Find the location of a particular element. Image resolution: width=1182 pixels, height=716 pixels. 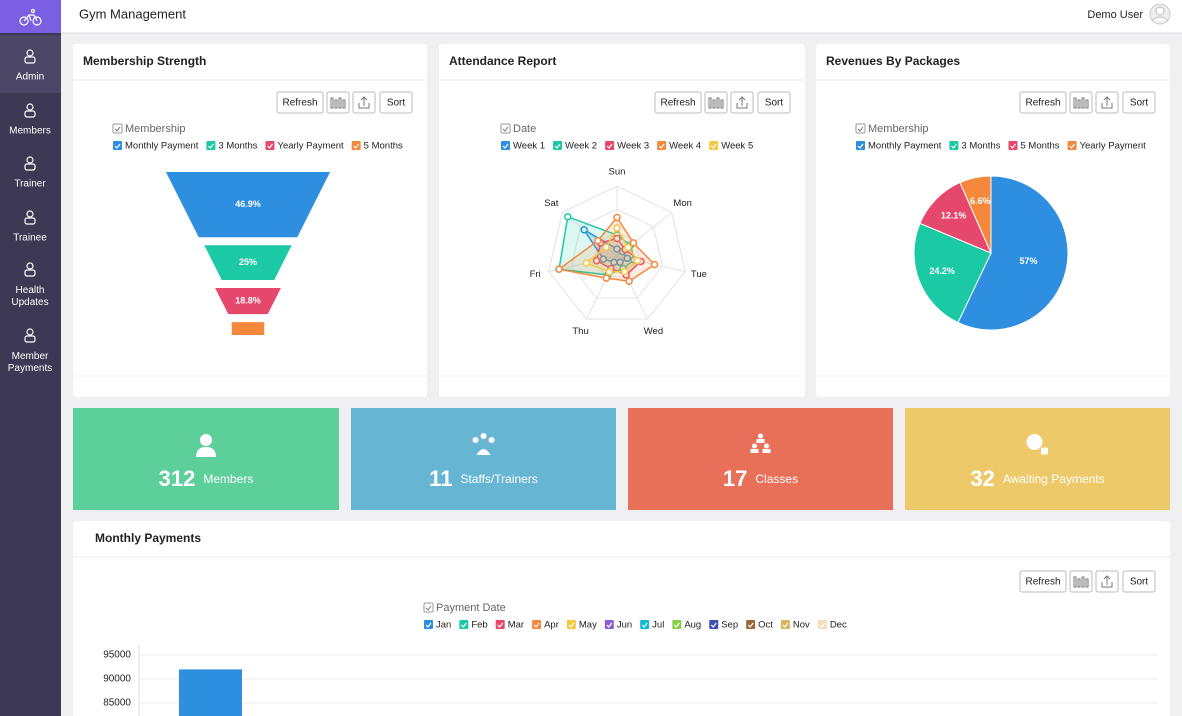

menu-label: Admin is located at coordinates (30, 77).